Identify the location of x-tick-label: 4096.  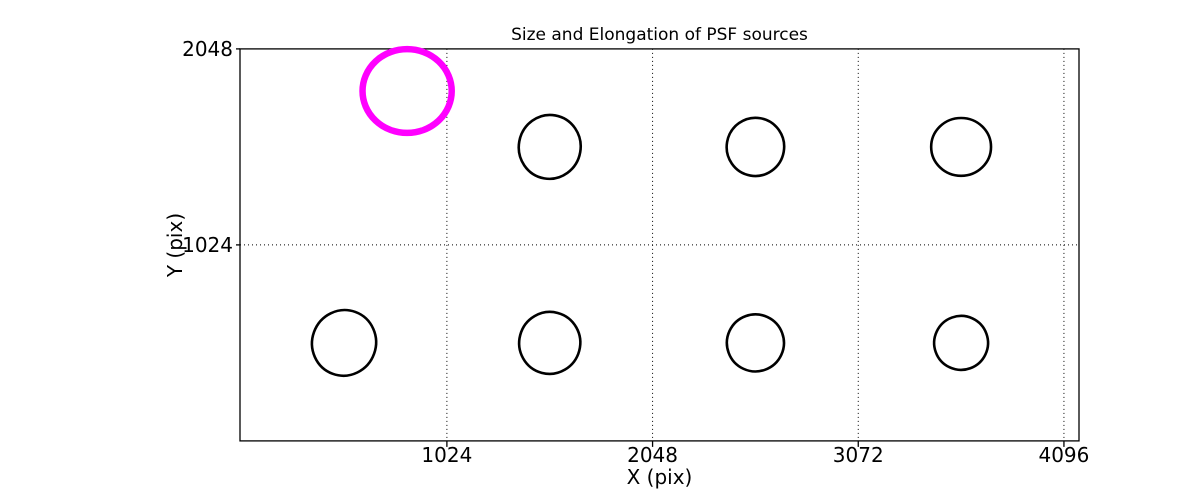
(1064, 455).